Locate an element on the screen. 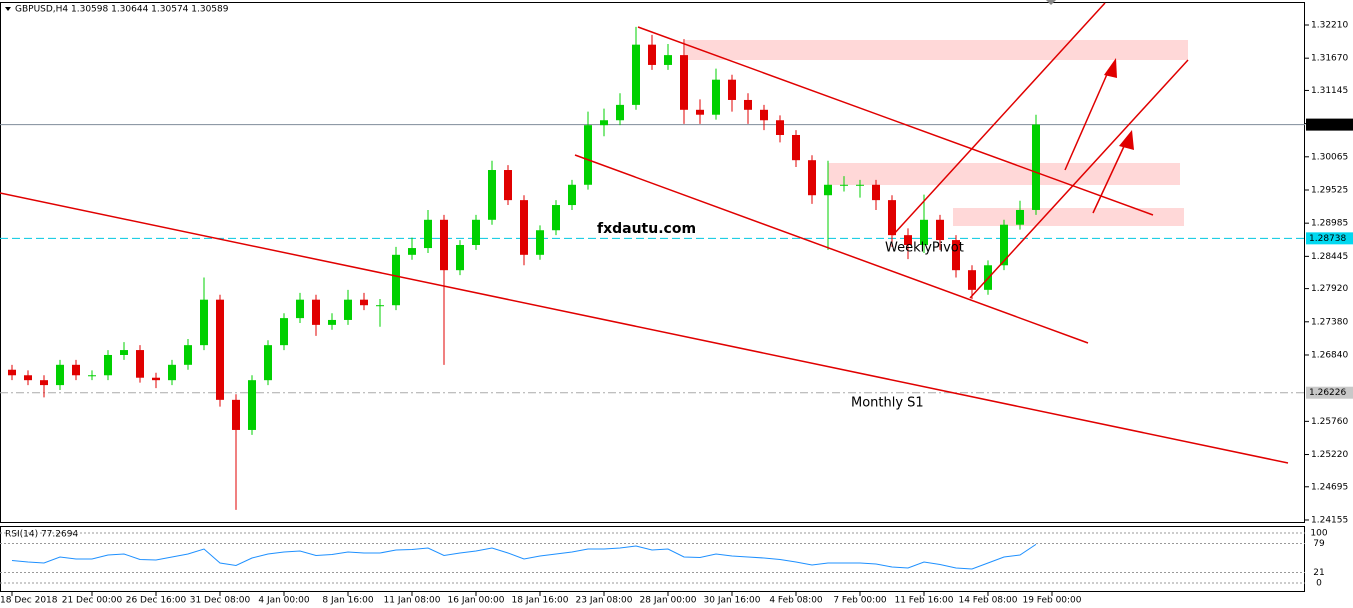 This screenshot has height=608, width=1353. y-tick-label: 1.31145 is located at coordinates (1329, 91).